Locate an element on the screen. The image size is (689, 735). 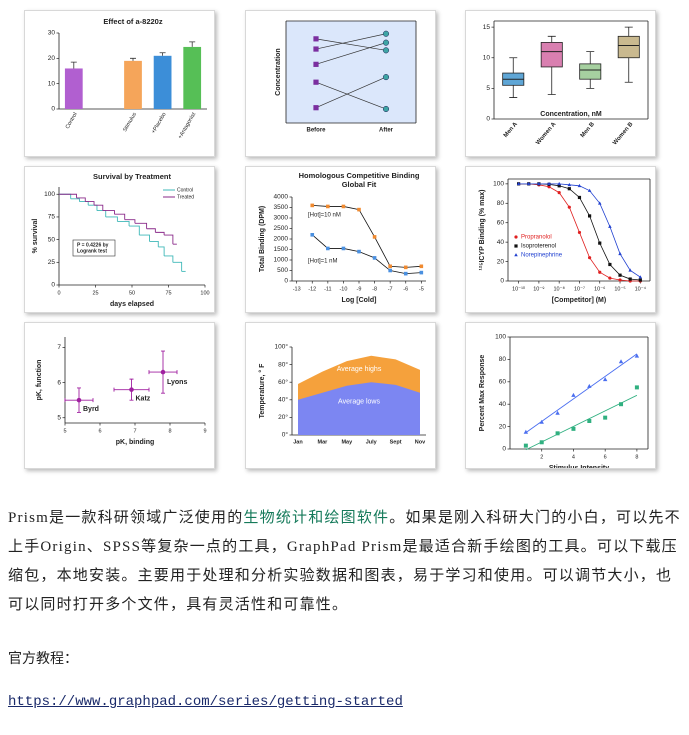
area-label: Average lows is located at coordinates (359, 401).